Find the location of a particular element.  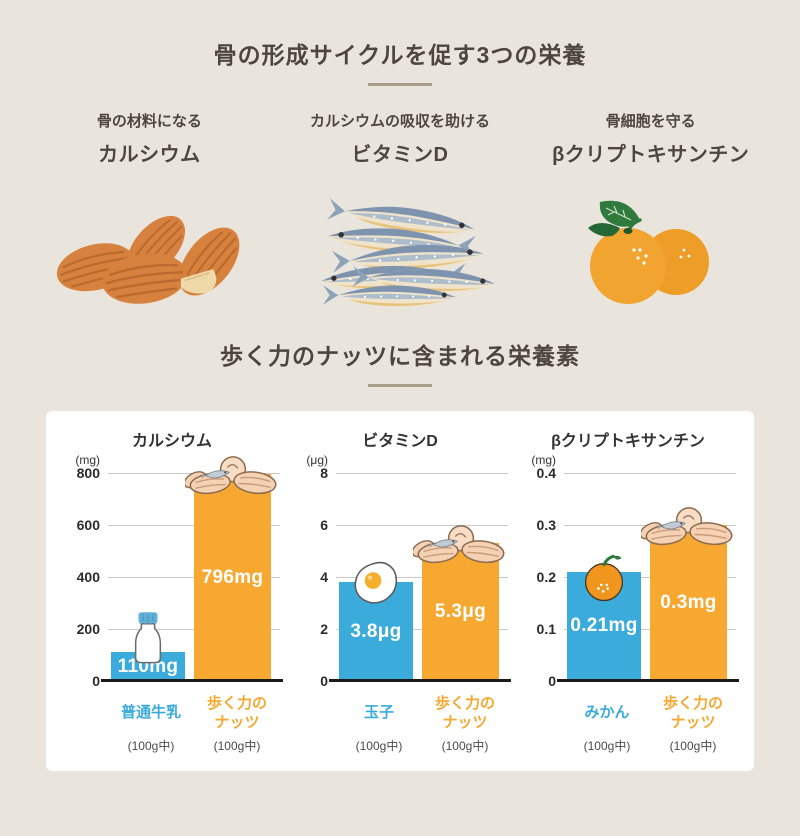

oranges-illustration is located at coordinates (650, 245).